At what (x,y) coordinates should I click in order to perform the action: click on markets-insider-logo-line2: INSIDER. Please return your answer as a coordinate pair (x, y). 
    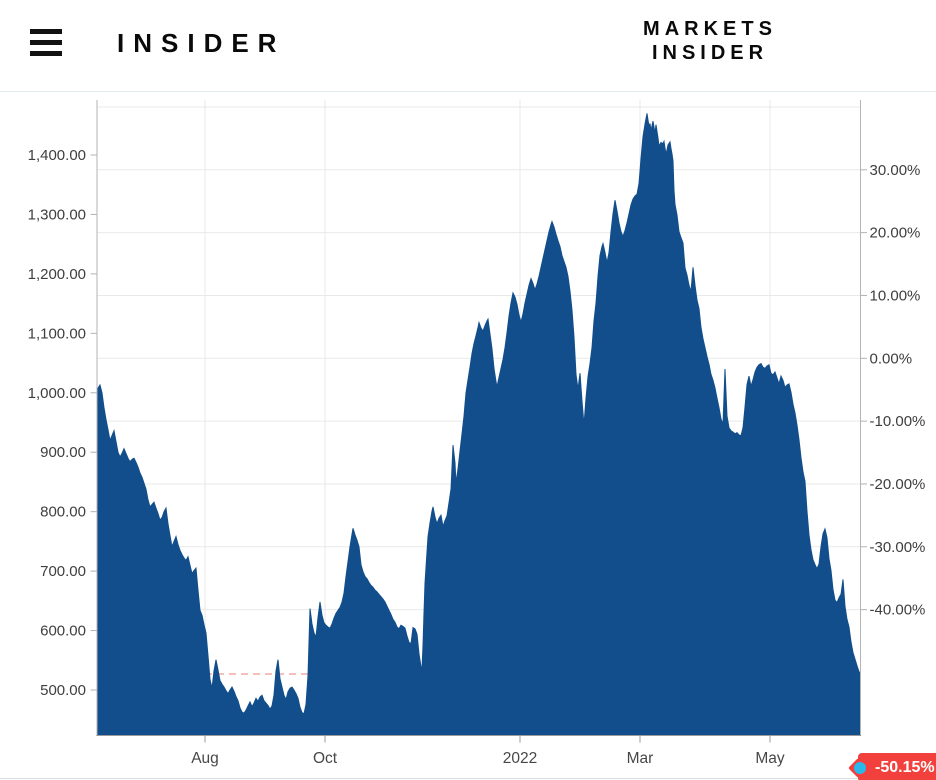
    Looking at the image, I should click on (710, 53).